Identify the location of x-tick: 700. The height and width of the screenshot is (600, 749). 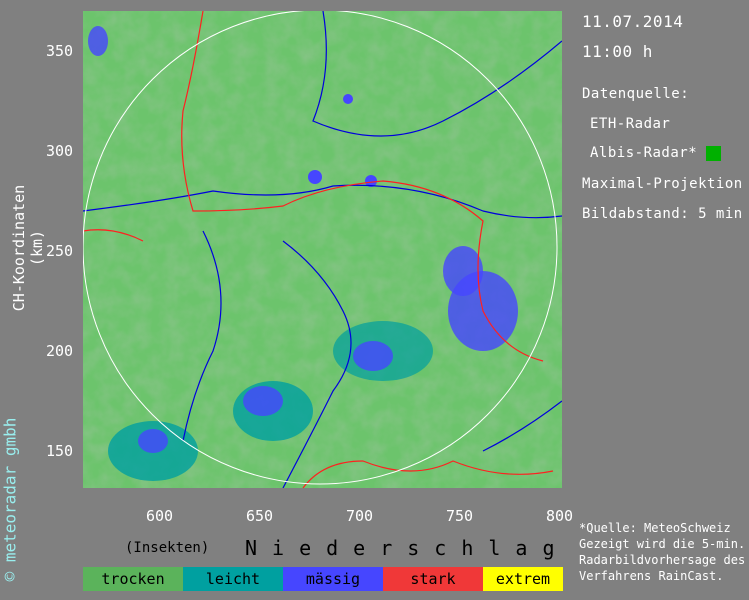
(360, 516).